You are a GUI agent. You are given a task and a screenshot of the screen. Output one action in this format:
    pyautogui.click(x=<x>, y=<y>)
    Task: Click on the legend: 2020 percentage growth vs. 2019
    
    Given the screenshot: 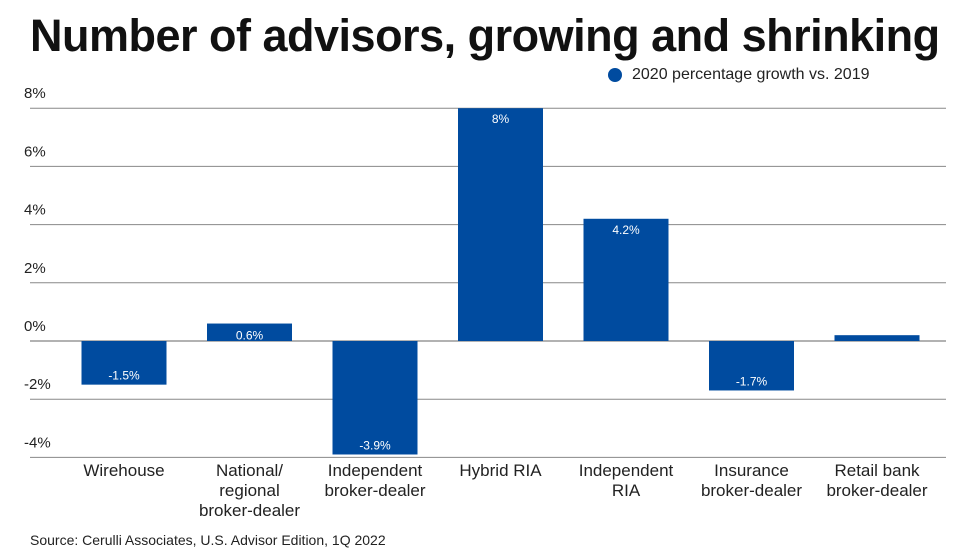 What is the action you would take?
    pyautogui.click(x=739, y=75)
    